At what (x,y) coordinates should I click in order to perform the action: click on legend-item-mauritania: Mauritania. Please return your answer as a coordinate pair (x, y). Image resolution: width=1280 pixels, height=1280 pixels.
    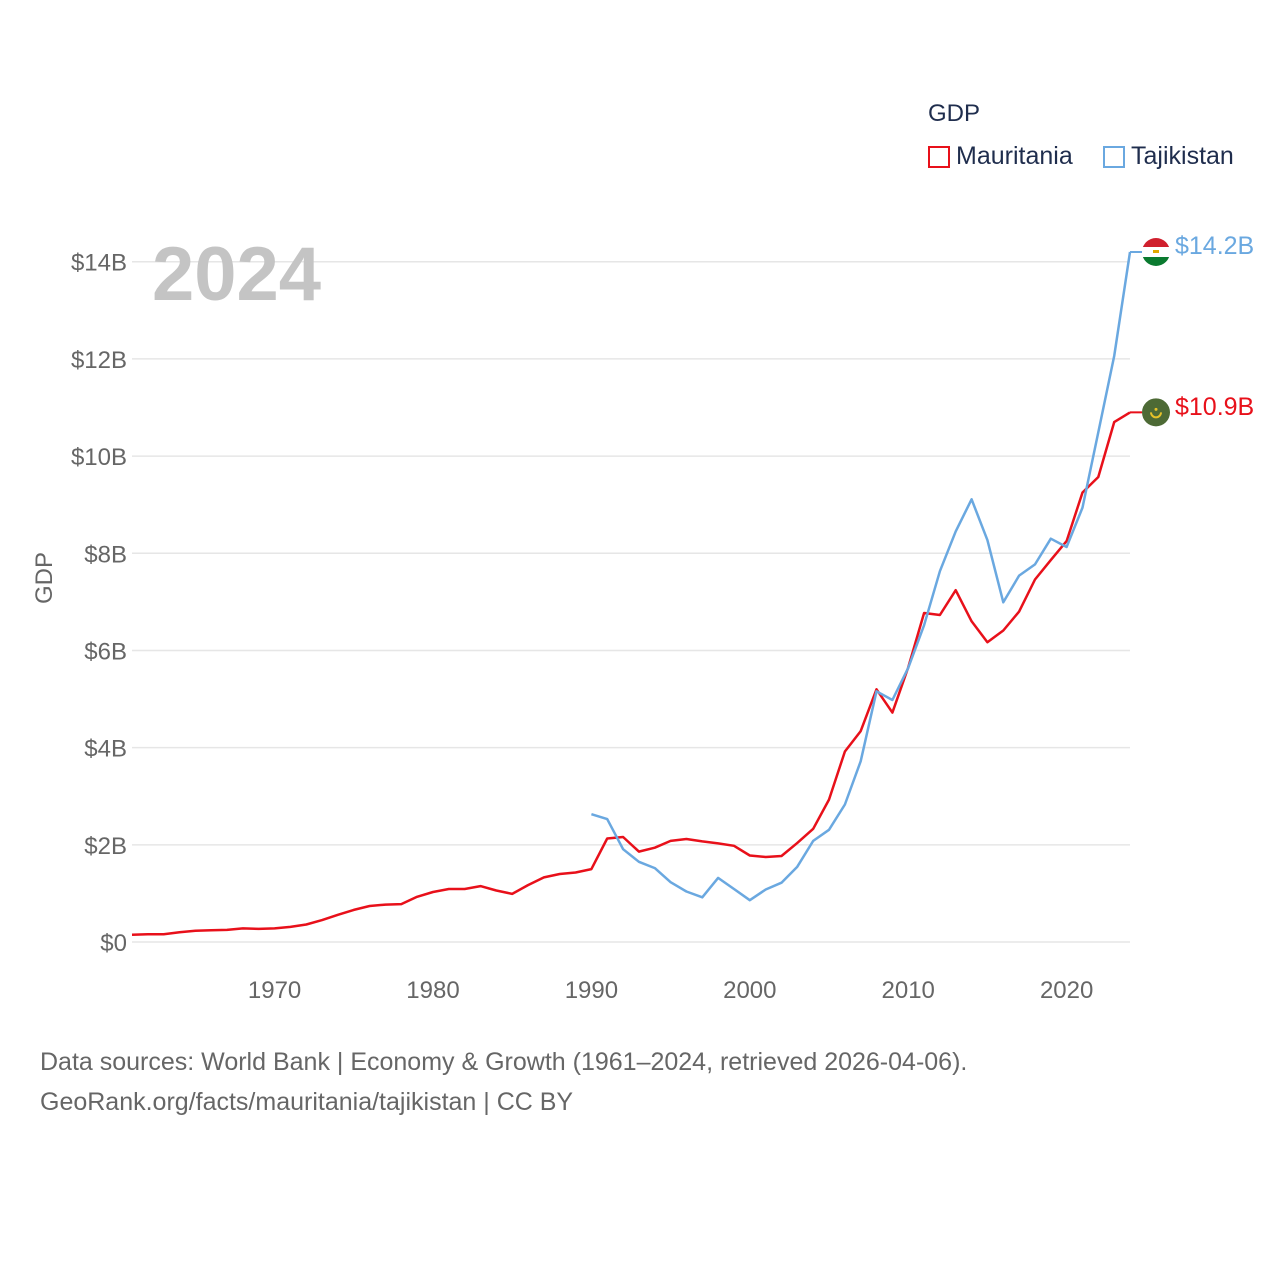
    Looking at the image, I should click on (1000, 156).